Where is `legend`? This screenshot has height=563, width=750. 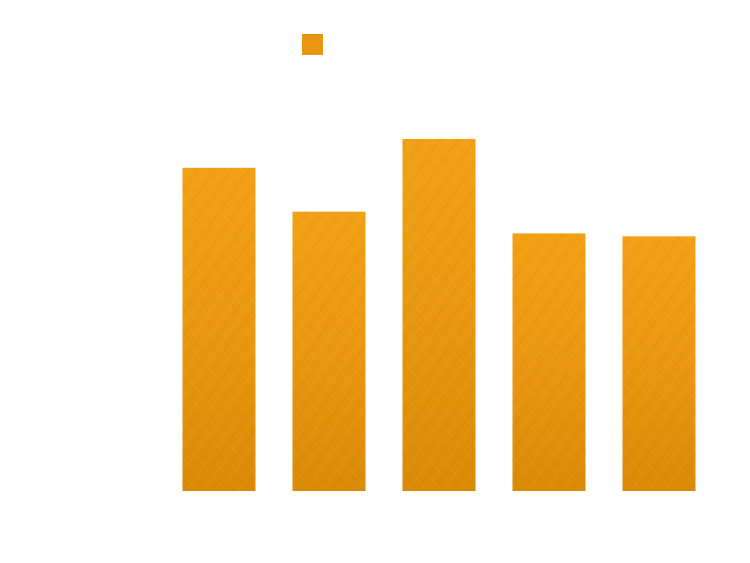
legend is located at coordinates (312, 44).